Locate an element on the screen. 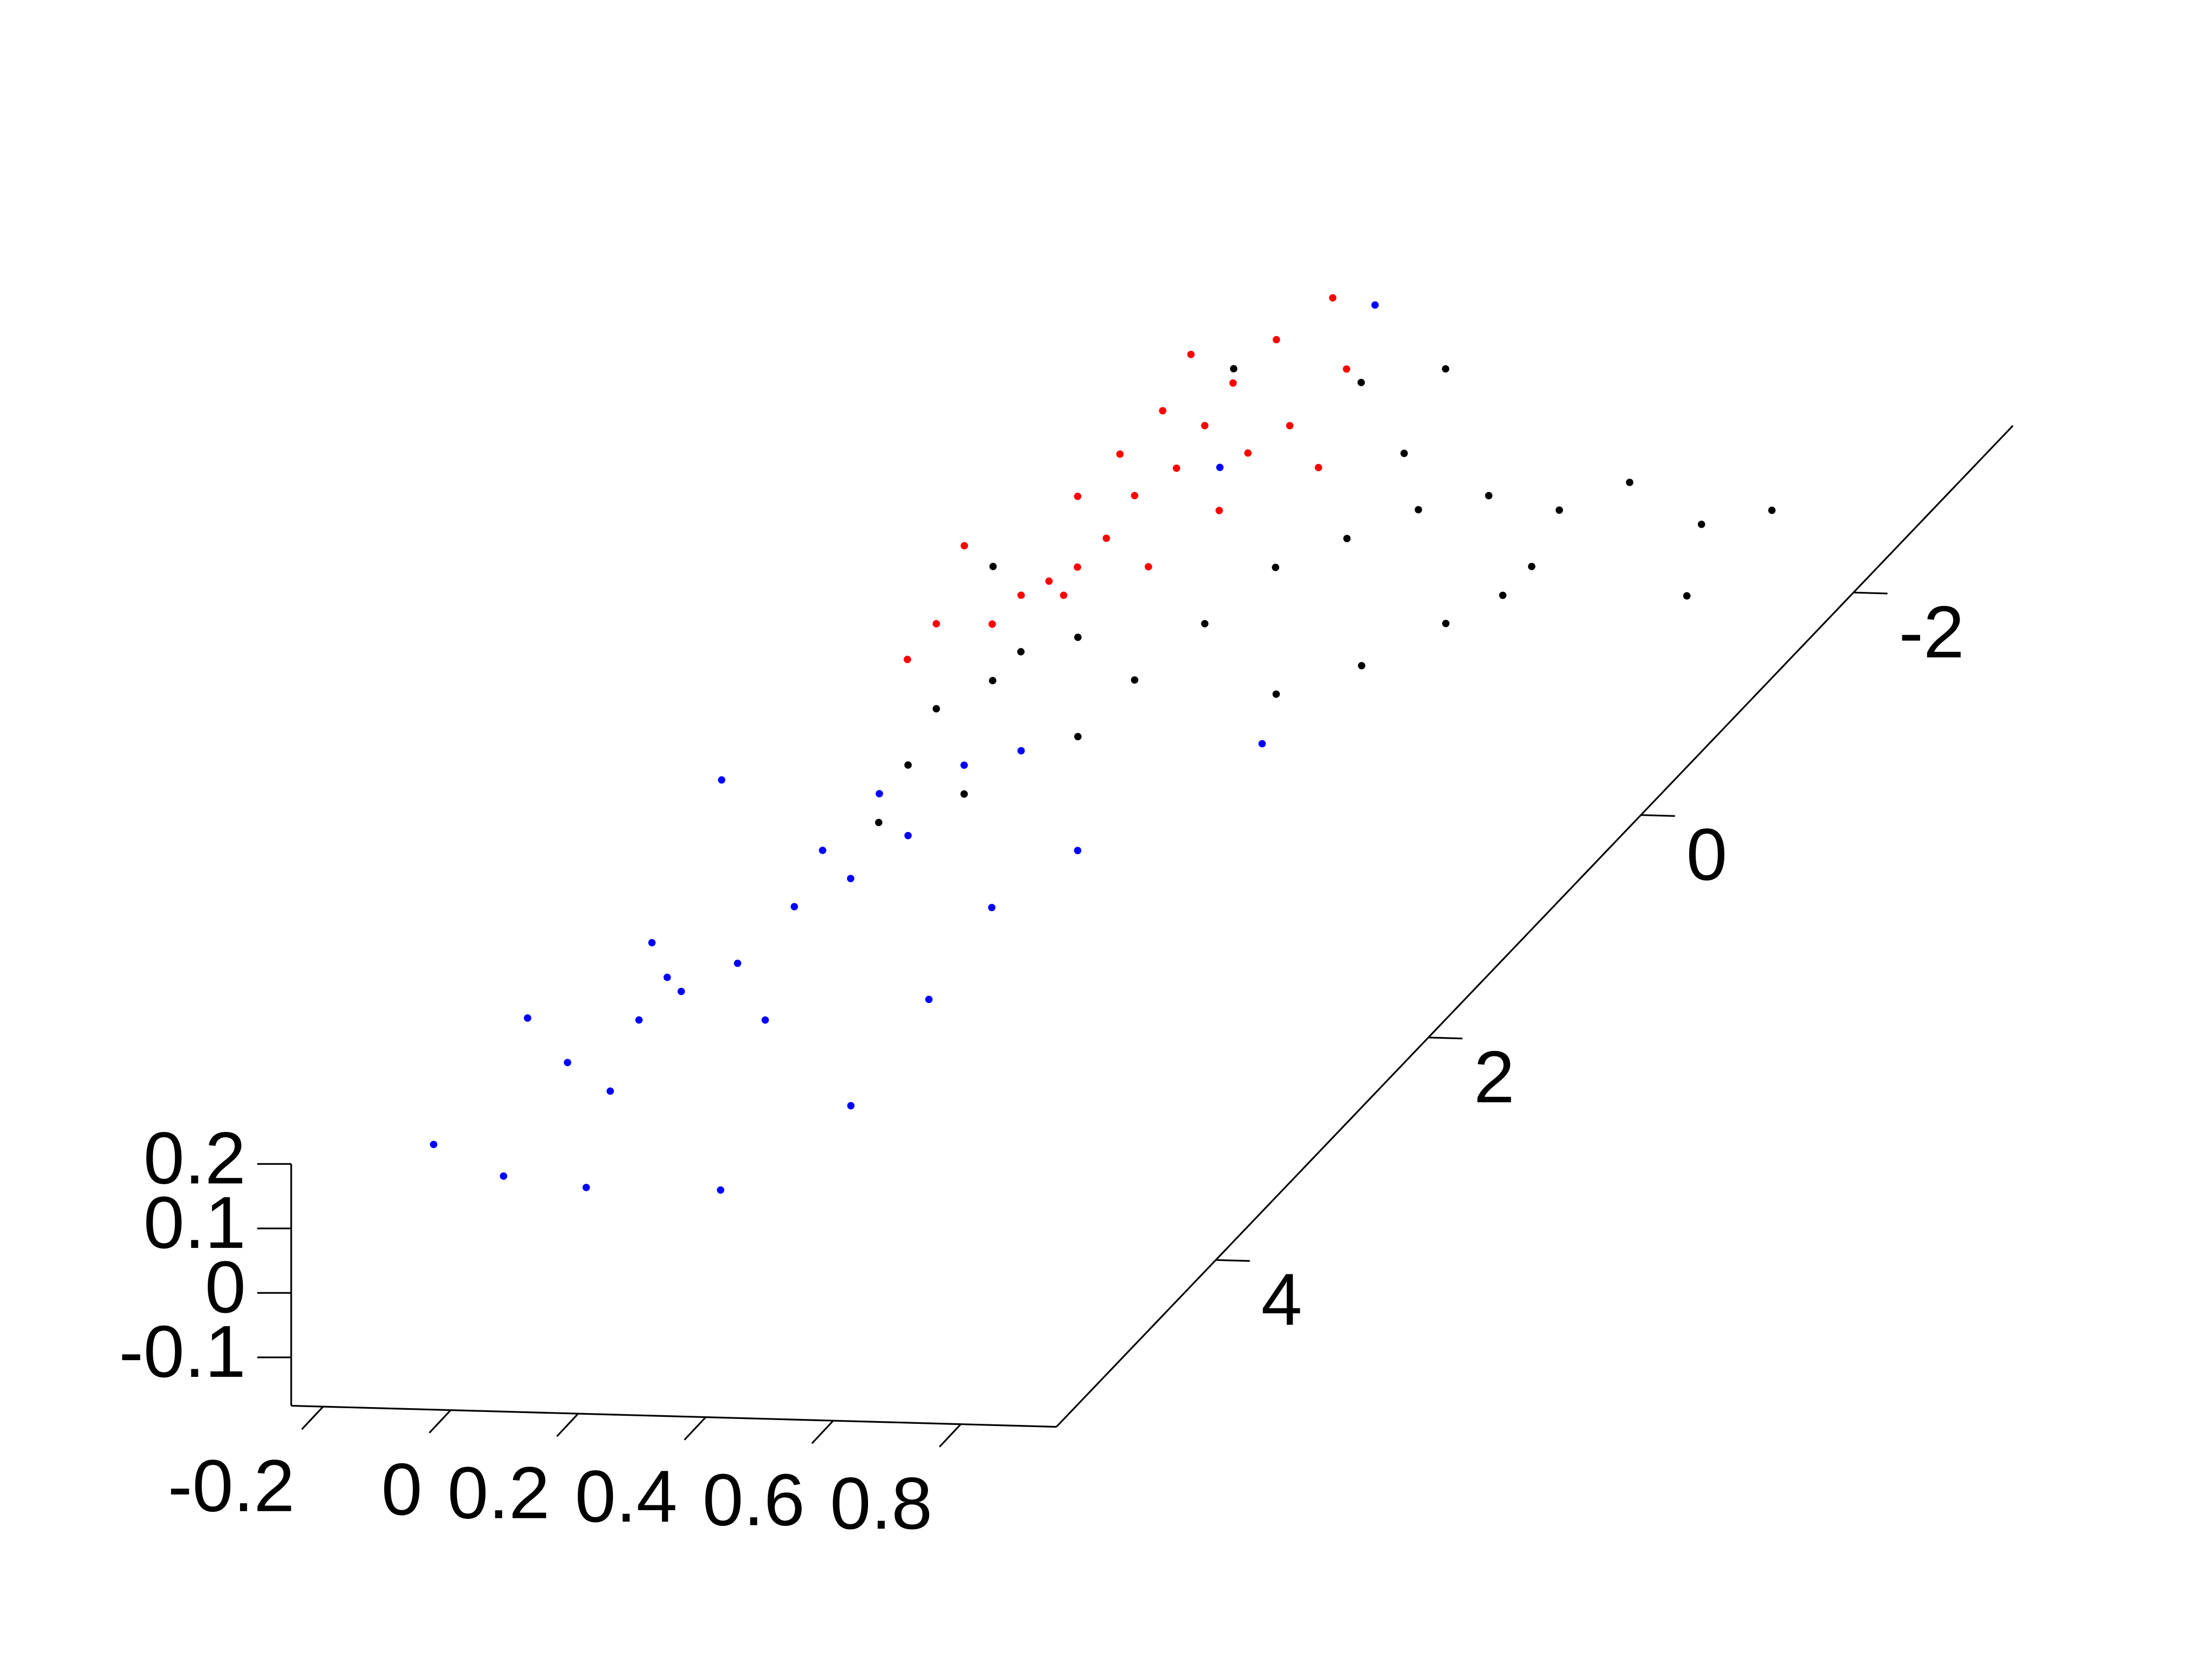 Image resolution: width=2212 pixels, height=1658 pixels. y-tick-label: -2 is located at coordinates (1931, 631).